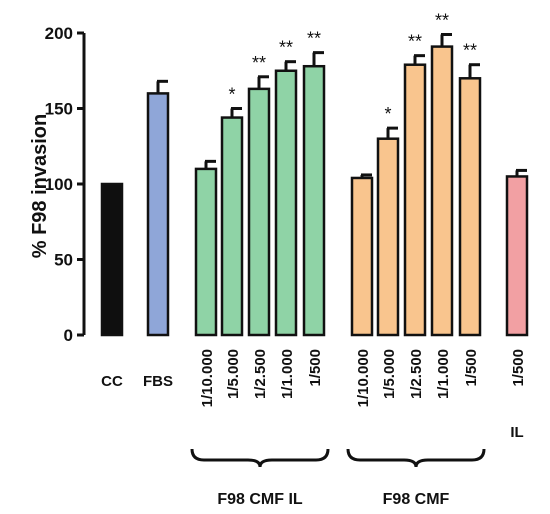 The width and height of the screenshot is (550, 514). Describe the element at coordinates (59, 109) in the screenshot. I see `y-tick-label: 150` at that location.